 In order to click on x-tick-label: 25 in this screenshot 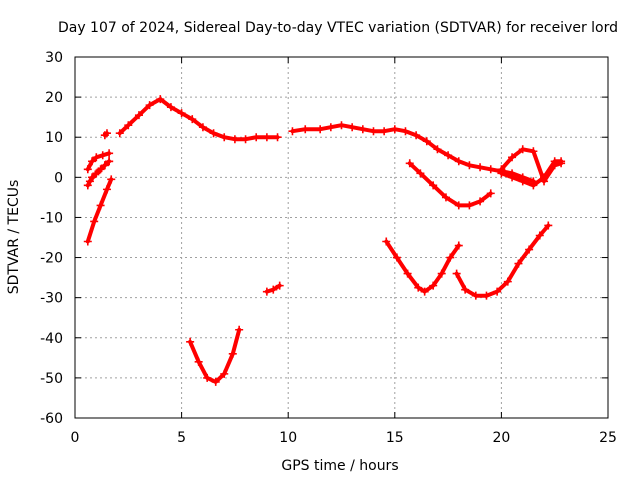, I will do `click(608, 438)`.